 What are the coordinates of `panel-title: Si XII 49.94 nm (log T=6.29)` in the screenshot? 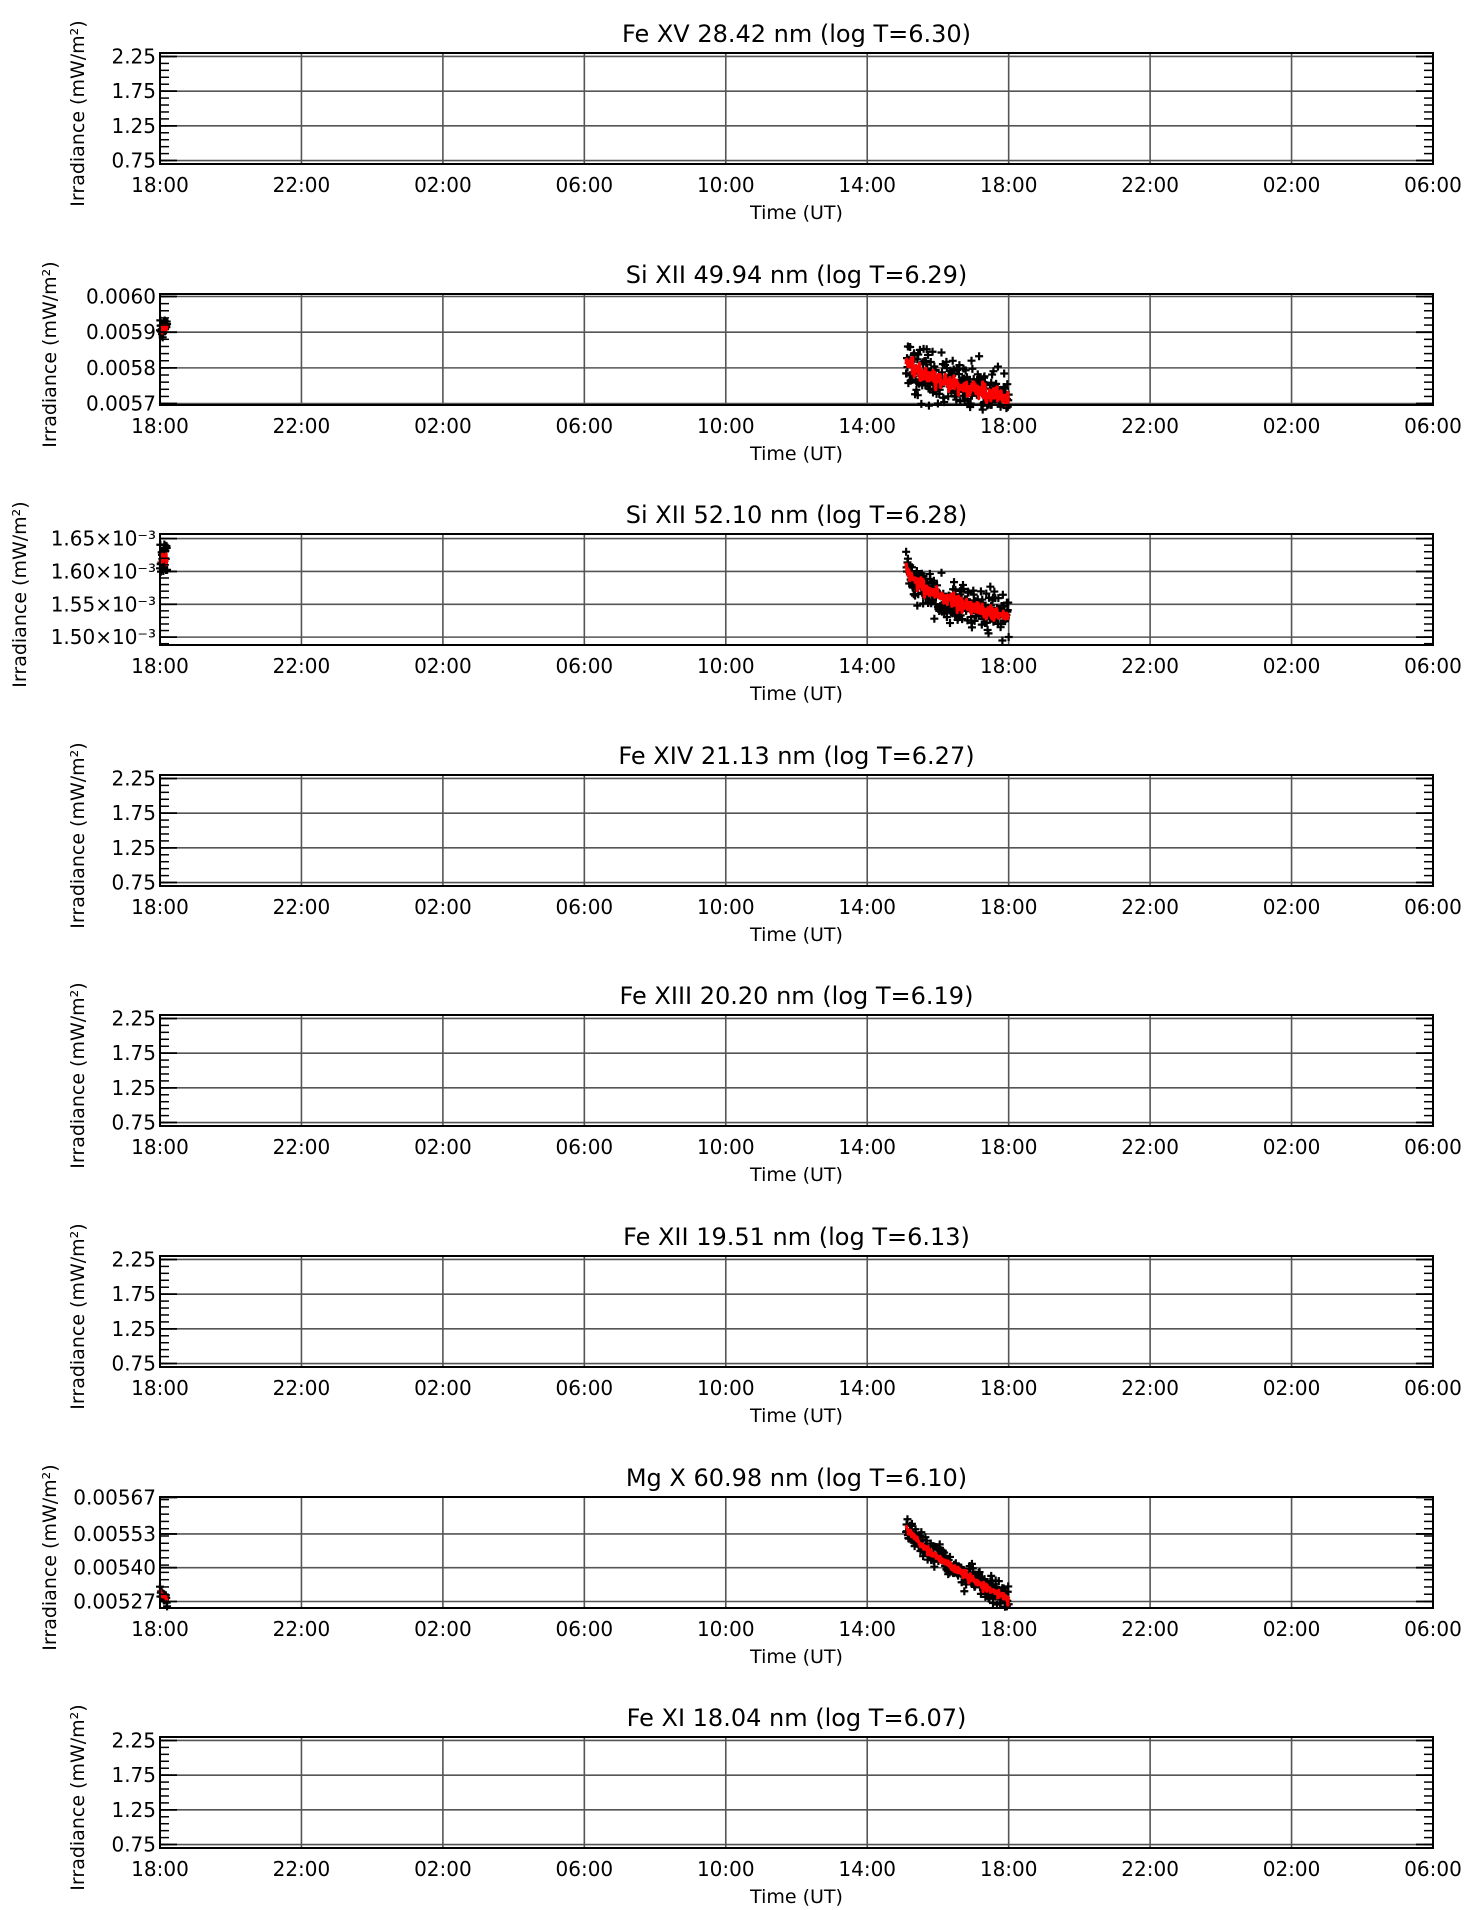 It's located at (796, 275).